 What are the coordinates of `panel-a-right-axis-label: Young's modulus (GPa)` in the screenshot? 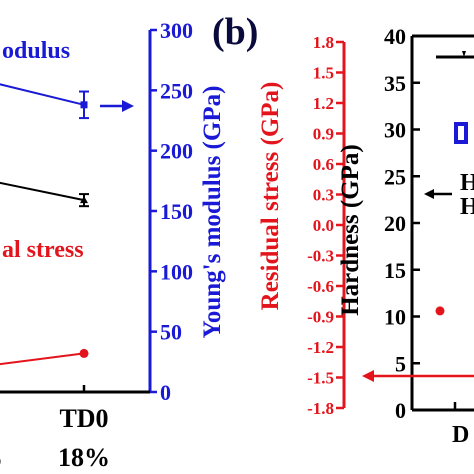 It's located at (212, 212).